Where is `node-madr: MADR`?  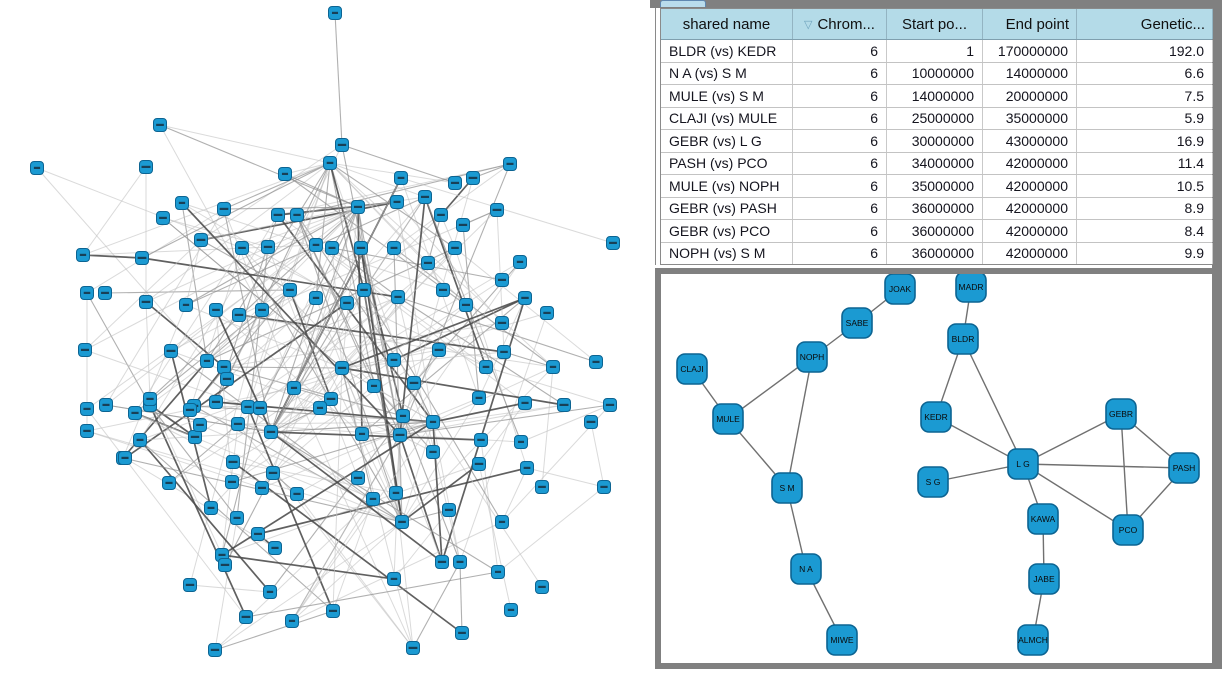
node-madr: MADR is located at coordinates (971, 287).